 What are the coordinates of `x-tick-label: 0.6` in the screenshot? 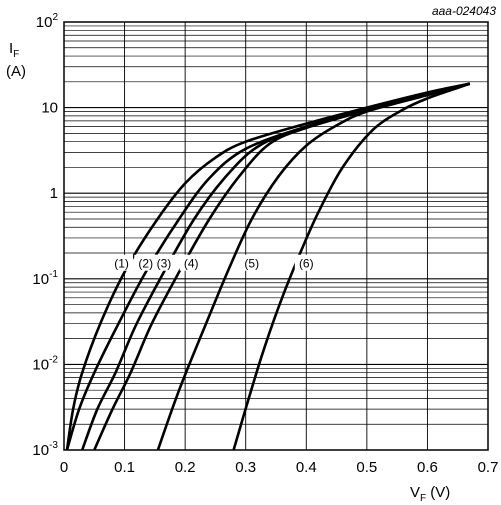 It's located at (427, 467).